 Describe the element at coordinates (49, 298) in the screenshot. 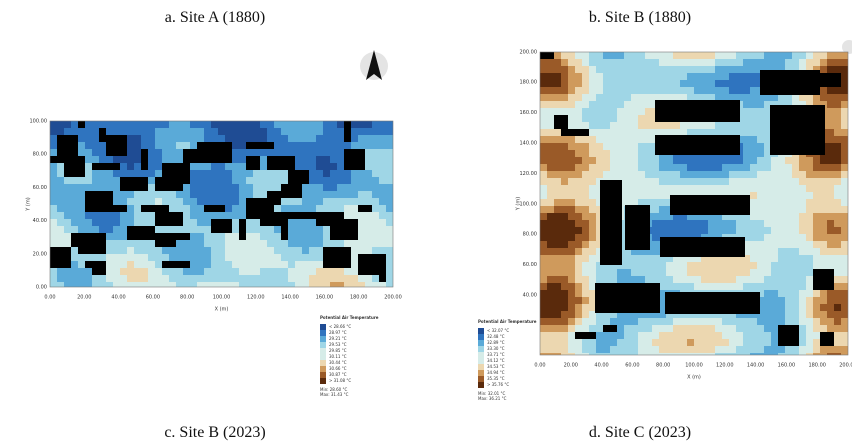

I see `x-tick-label: 0.00` at that location.